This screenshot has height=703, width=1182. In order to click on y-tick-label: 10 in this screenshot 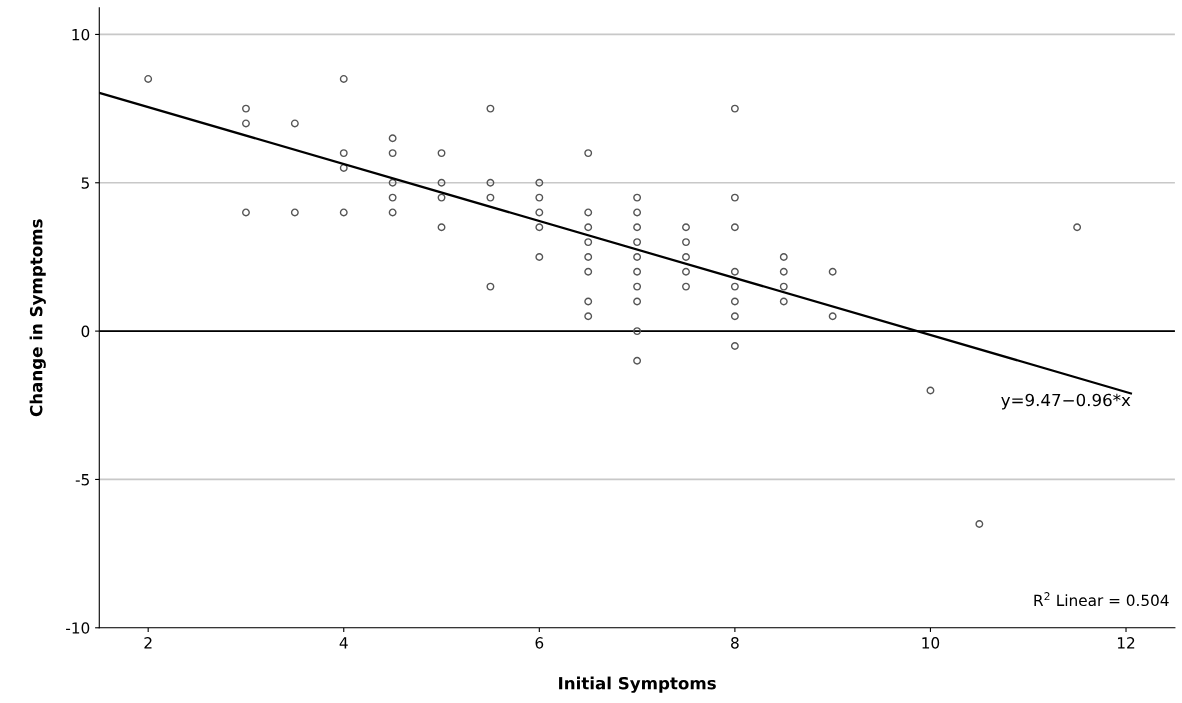, I will do `click(81, 34)`.